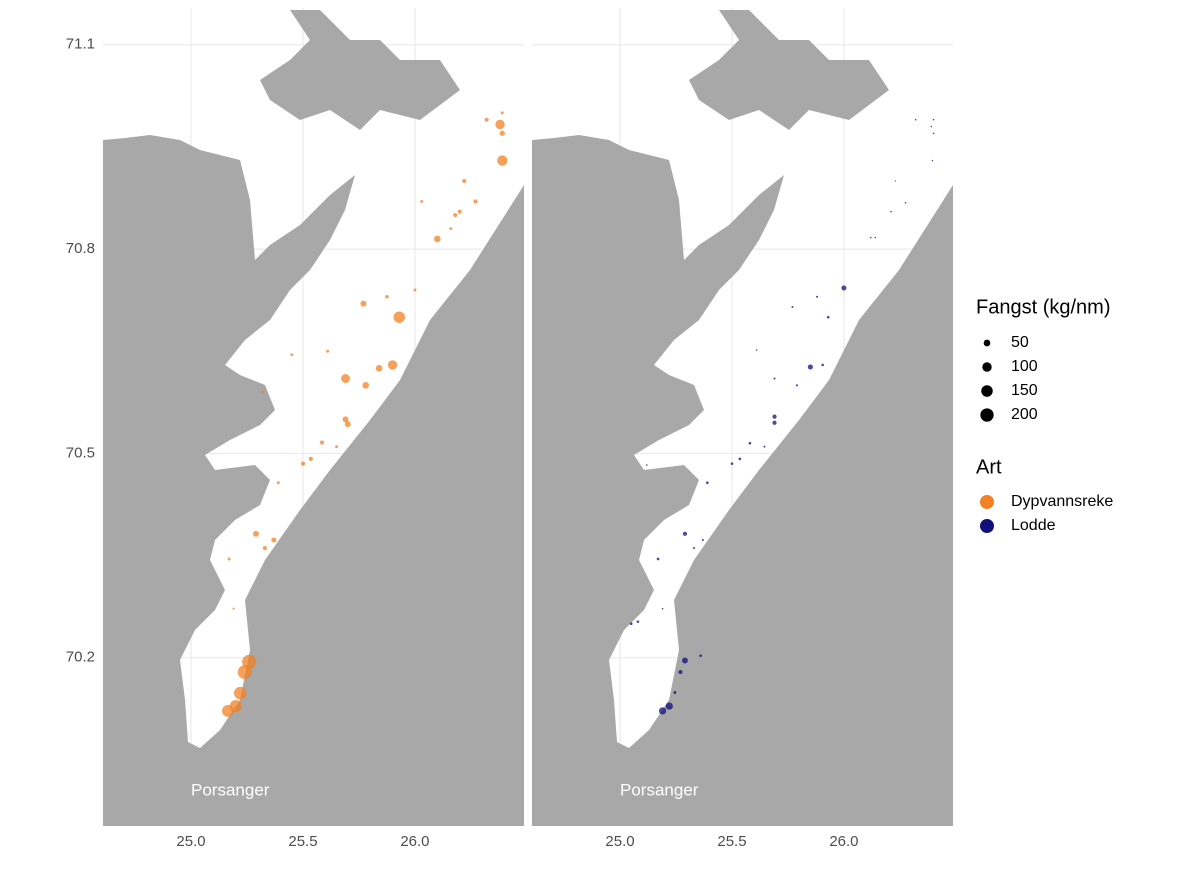  I want to click on y-tick-label: 70.5, so click(80, 452).